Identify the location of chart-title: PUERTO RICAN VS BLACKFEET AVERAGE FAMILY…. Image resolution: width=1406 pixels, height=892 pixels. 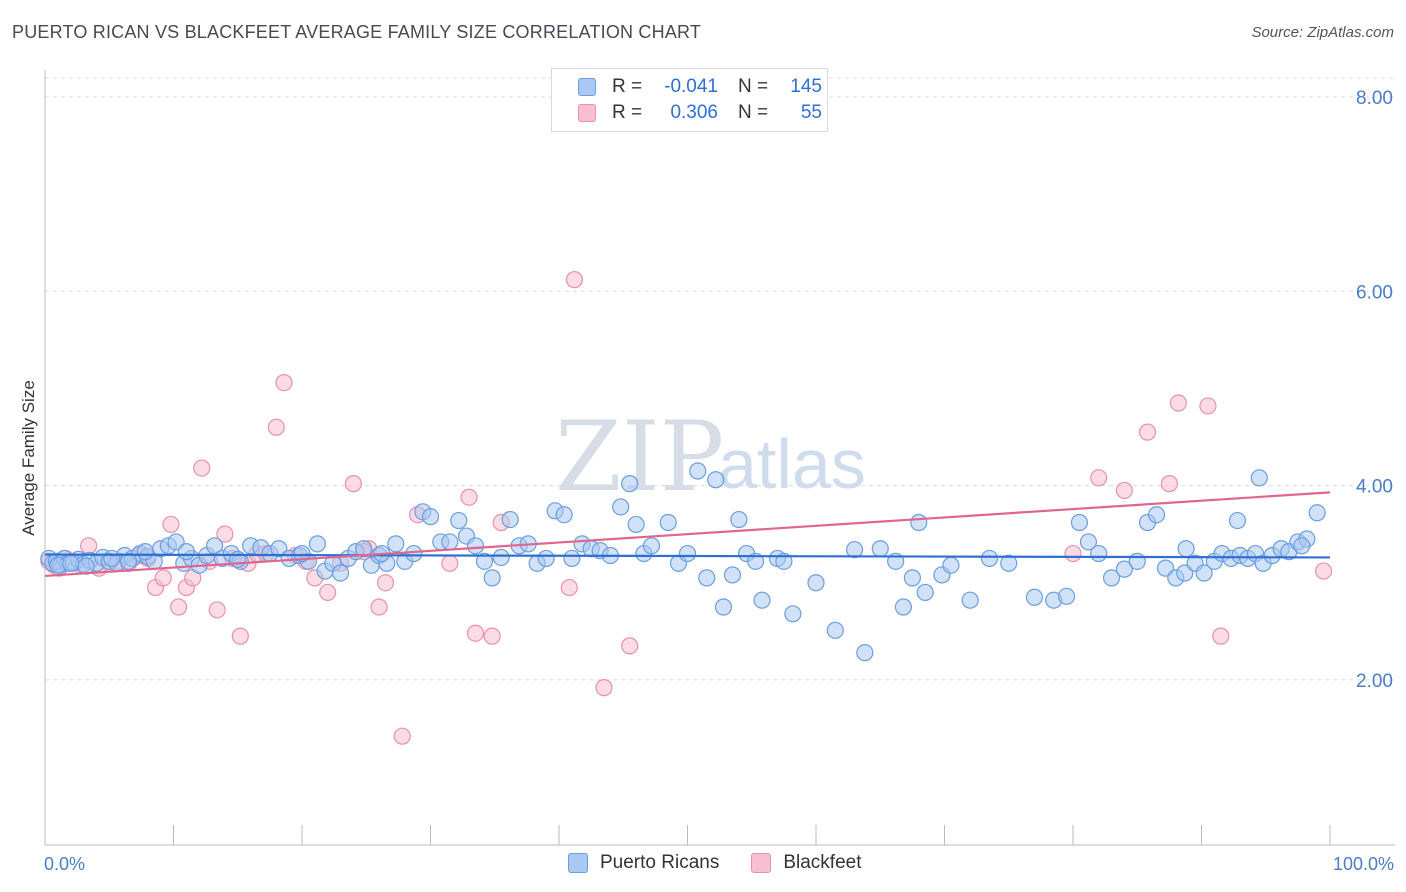
(357, 32).